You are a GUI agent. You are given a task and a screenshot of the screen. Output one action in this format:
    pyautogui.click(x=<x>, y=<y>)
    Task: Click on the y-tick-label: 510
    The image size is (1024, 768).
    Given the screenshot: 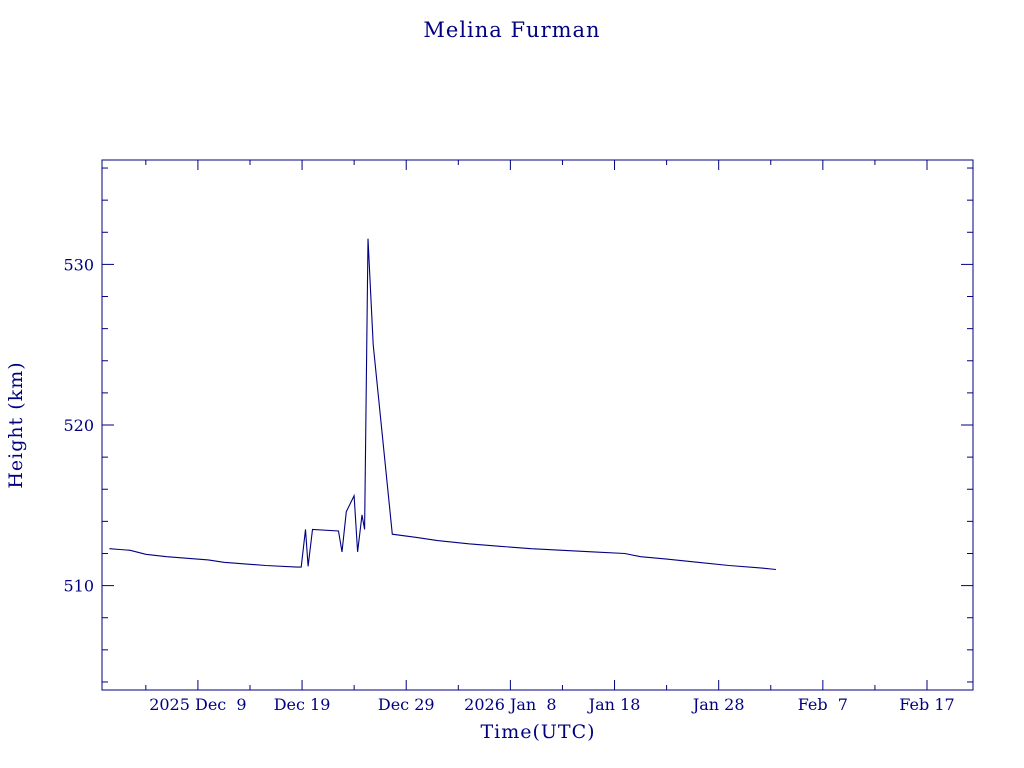 What is the action you would take?
    pyautogui.click(x=78, y=586)
    